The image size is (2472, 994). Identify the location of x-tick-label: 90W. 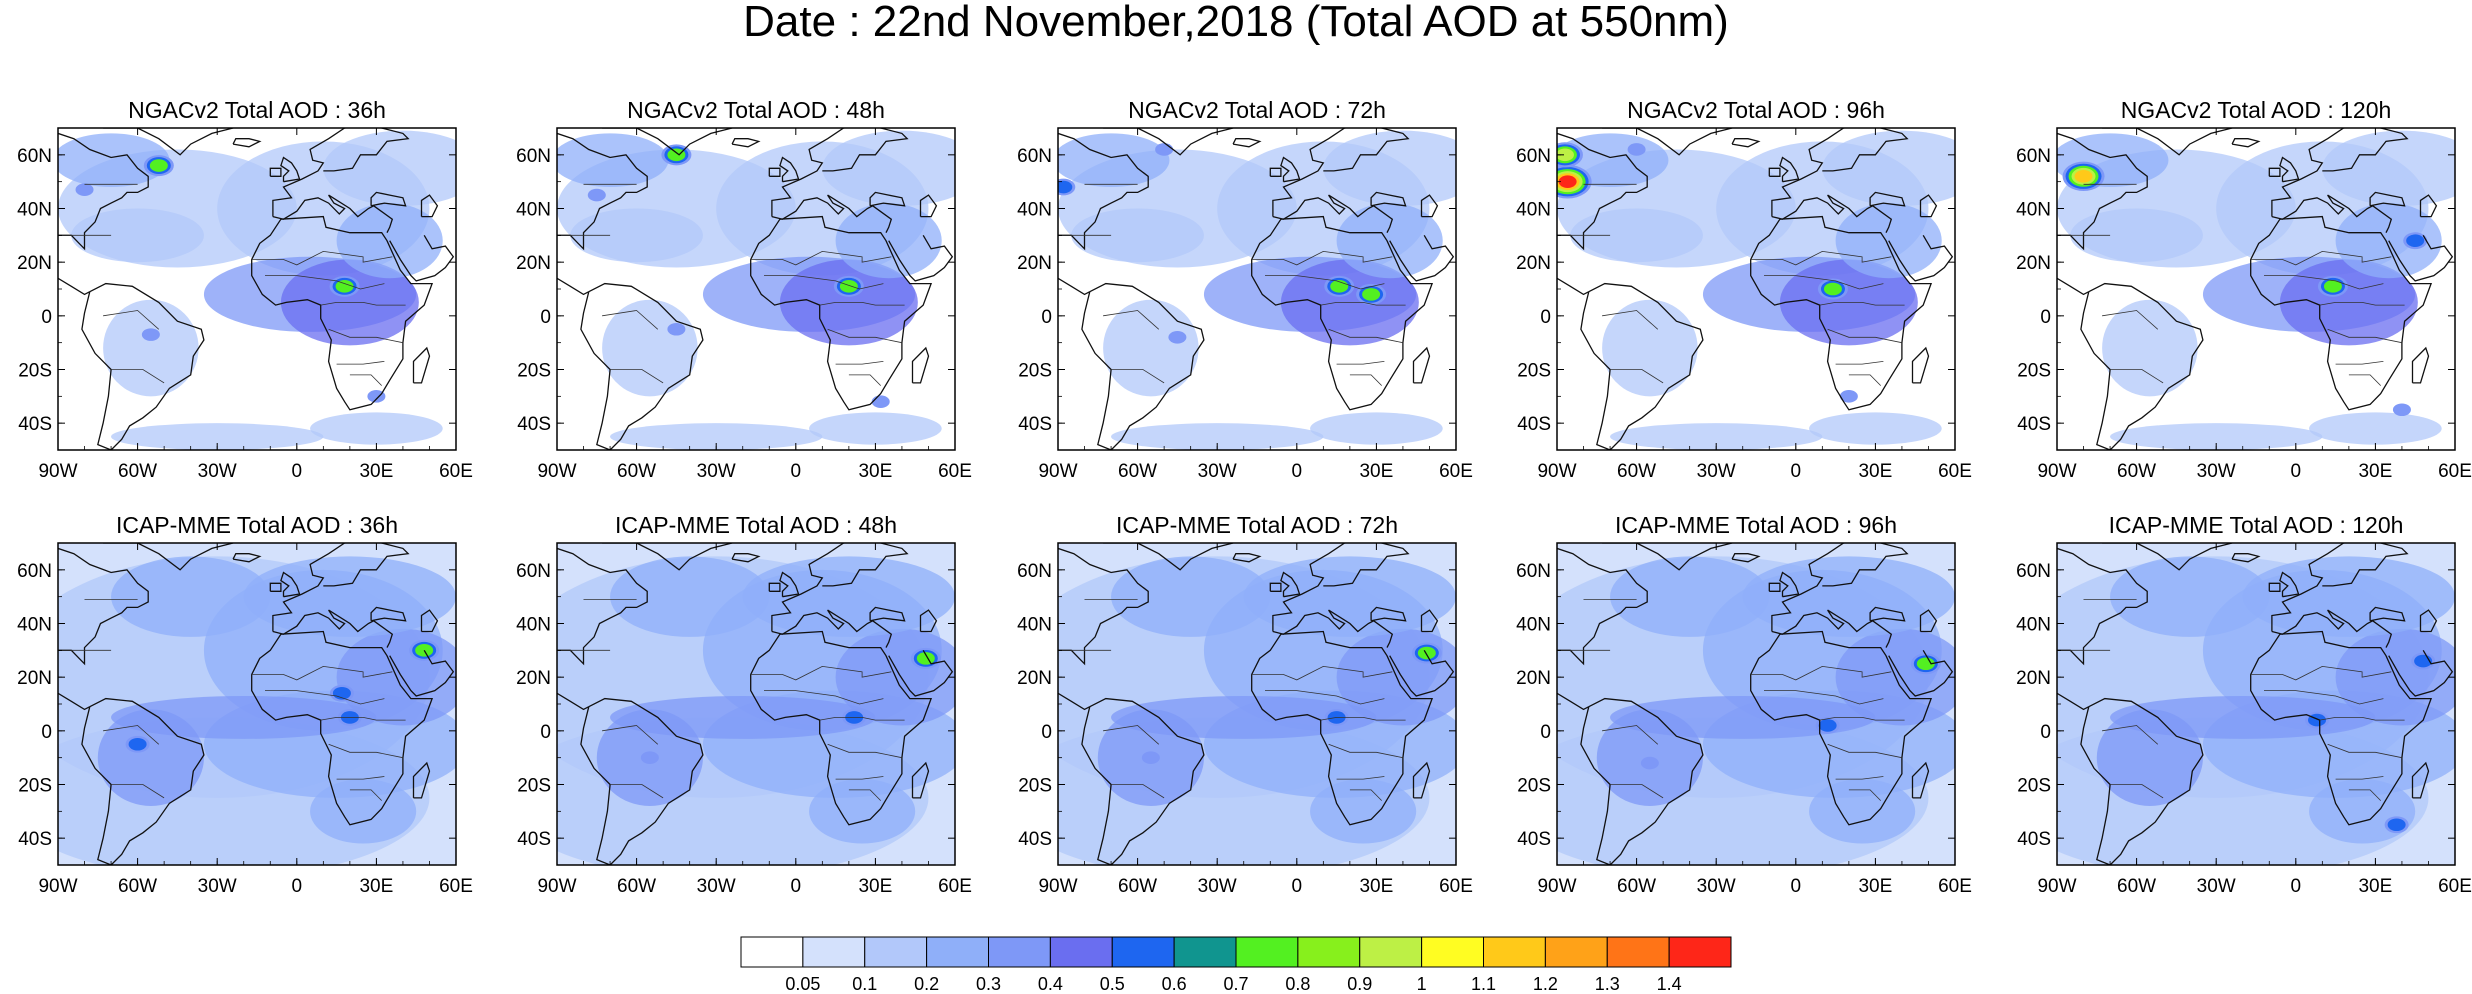
(1057, 886).